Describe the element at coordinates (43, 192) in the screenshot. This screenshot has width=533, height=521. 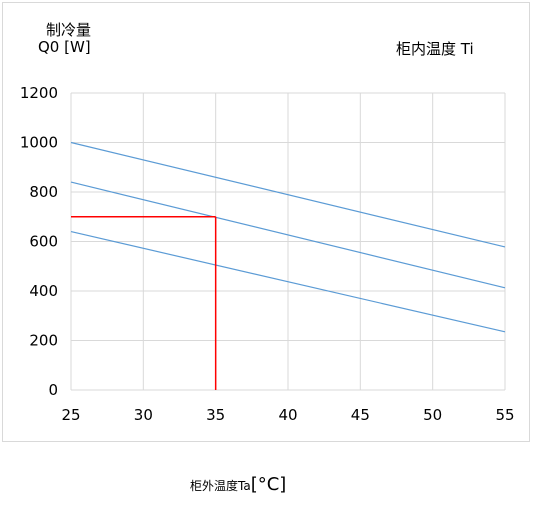
I see `y-tick-label: 800` at that location.